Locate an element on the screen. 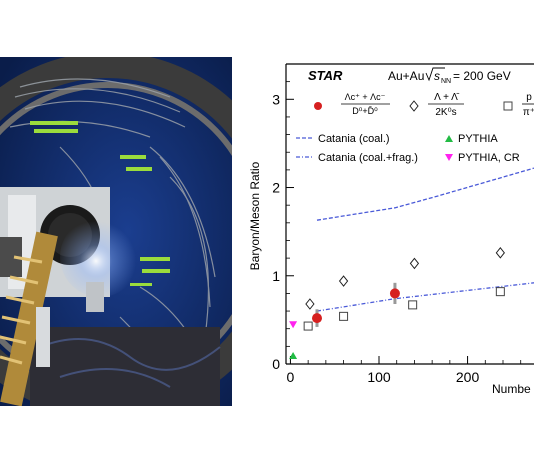  sqrt-symbol: s NN is located at coordinates (438, 76).